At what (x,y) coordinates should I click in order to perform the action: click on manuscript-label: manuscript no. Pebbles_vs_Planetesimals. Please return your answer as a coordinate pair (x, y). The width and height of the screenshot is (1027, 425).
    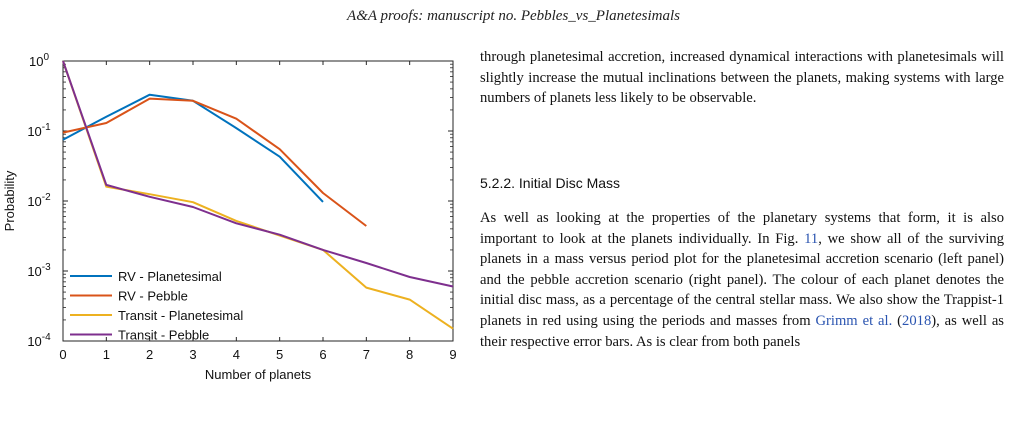
    Looking at the image, I should click on (553, 16).